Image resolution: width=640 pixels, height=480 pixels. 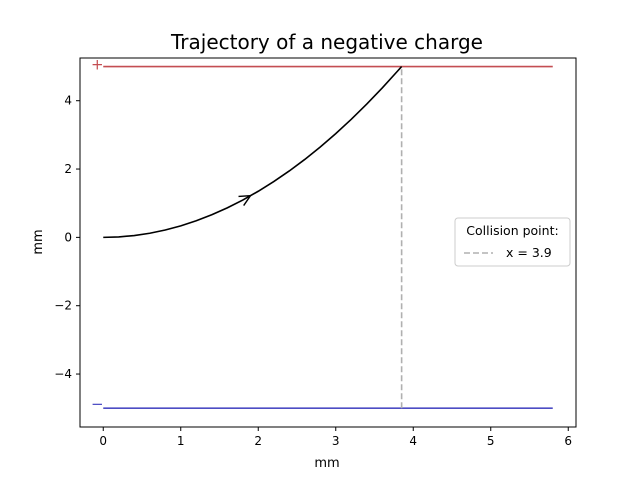 What do you see at coordinates (512, 230) in the screenshot?
I see `legend-title: Collision point:` at bounding box center [512, 230].